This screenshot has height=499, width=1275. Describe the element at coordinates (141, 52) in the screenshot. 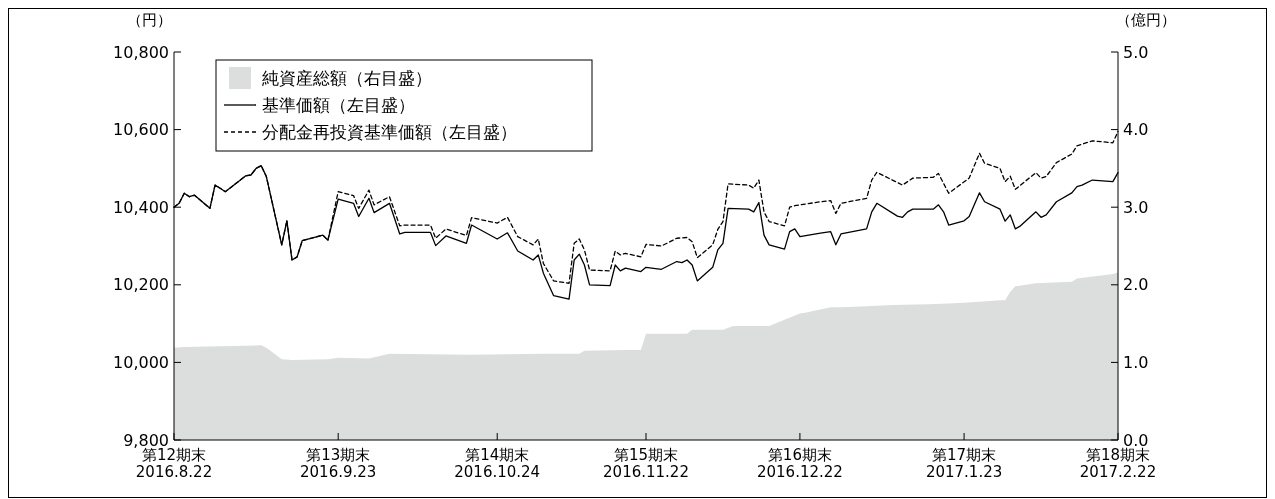

I see `y-tick-label: 10,800` at that location.